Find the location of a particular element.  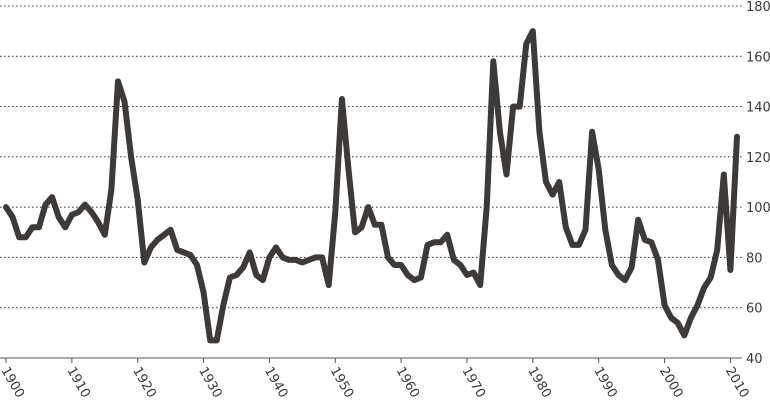

y-tick-label: 180 is located at coordinates (758, 7).